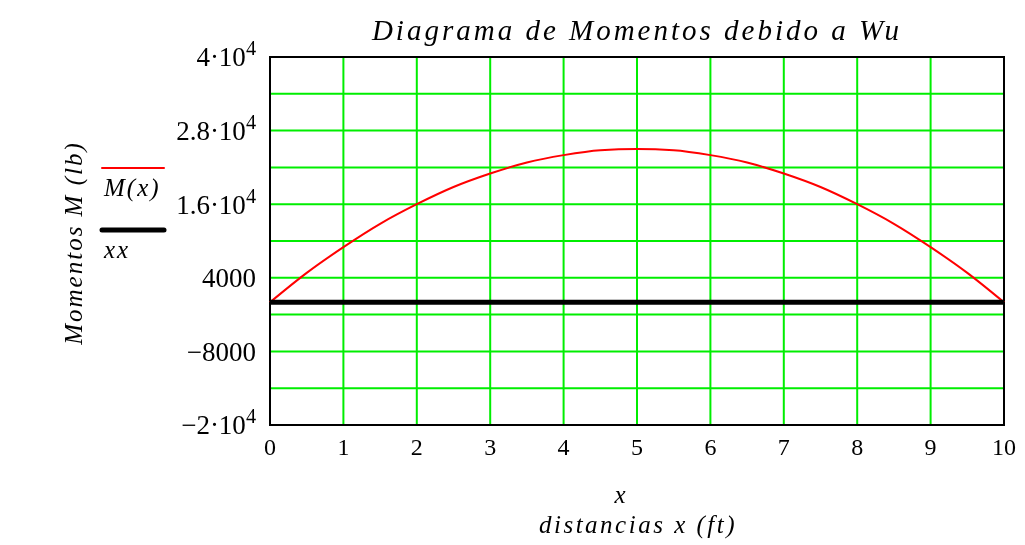 The image size is (1025, 545). I want to click on x-axis-title: distancias x (ft), so click(638, 525).